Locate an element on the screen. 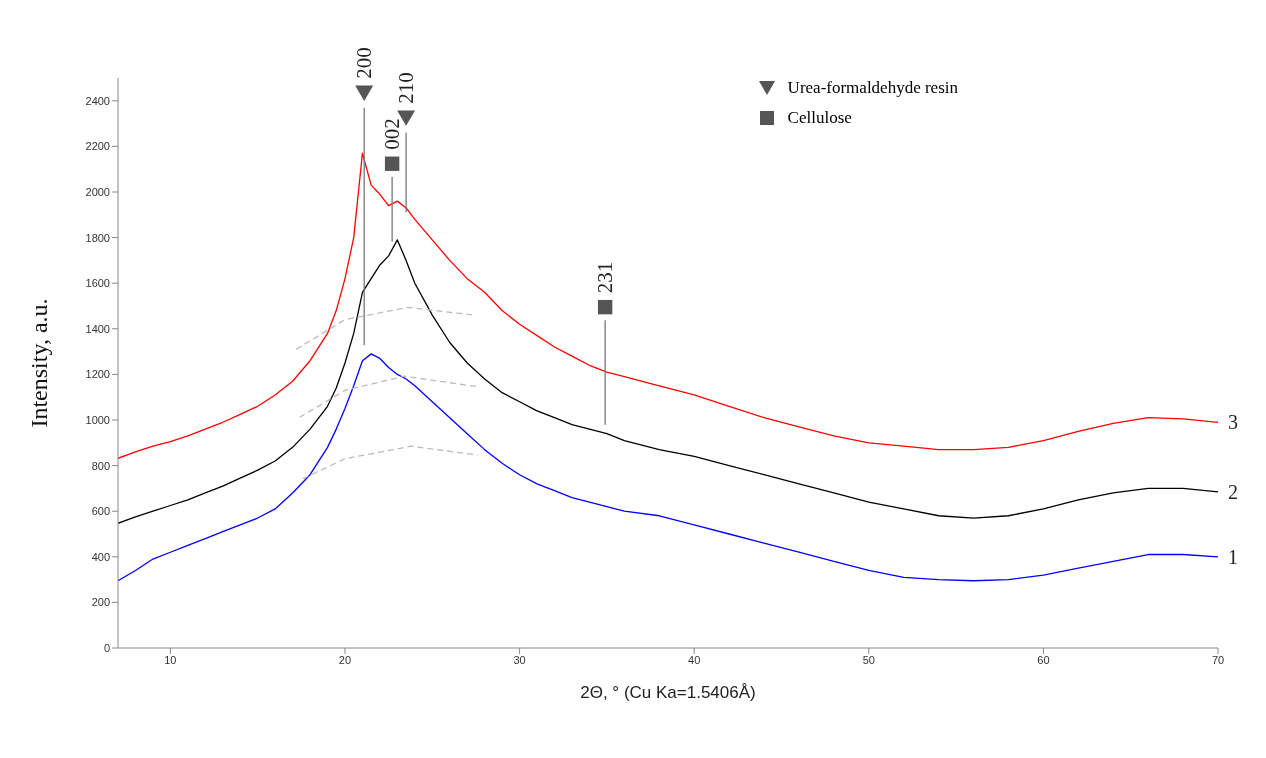 Image resolution: width=1266 pixels, height=758 pixels. legend-label: Urea-formaldehyde resin is located at coordinates (872, 88).